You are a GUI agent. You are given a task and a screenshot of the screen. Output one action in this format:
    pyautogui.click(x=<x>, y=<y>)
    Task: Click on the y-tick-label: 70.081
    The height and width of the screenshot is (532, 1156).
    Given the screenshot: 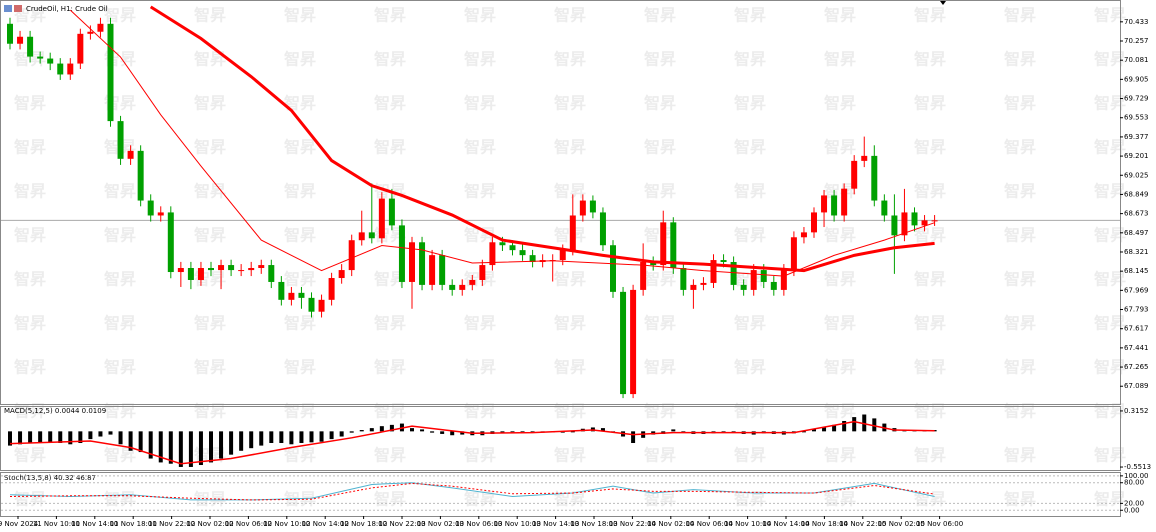 What is the action you would take?
    pyautogui.click(x=1136, y=60)
    